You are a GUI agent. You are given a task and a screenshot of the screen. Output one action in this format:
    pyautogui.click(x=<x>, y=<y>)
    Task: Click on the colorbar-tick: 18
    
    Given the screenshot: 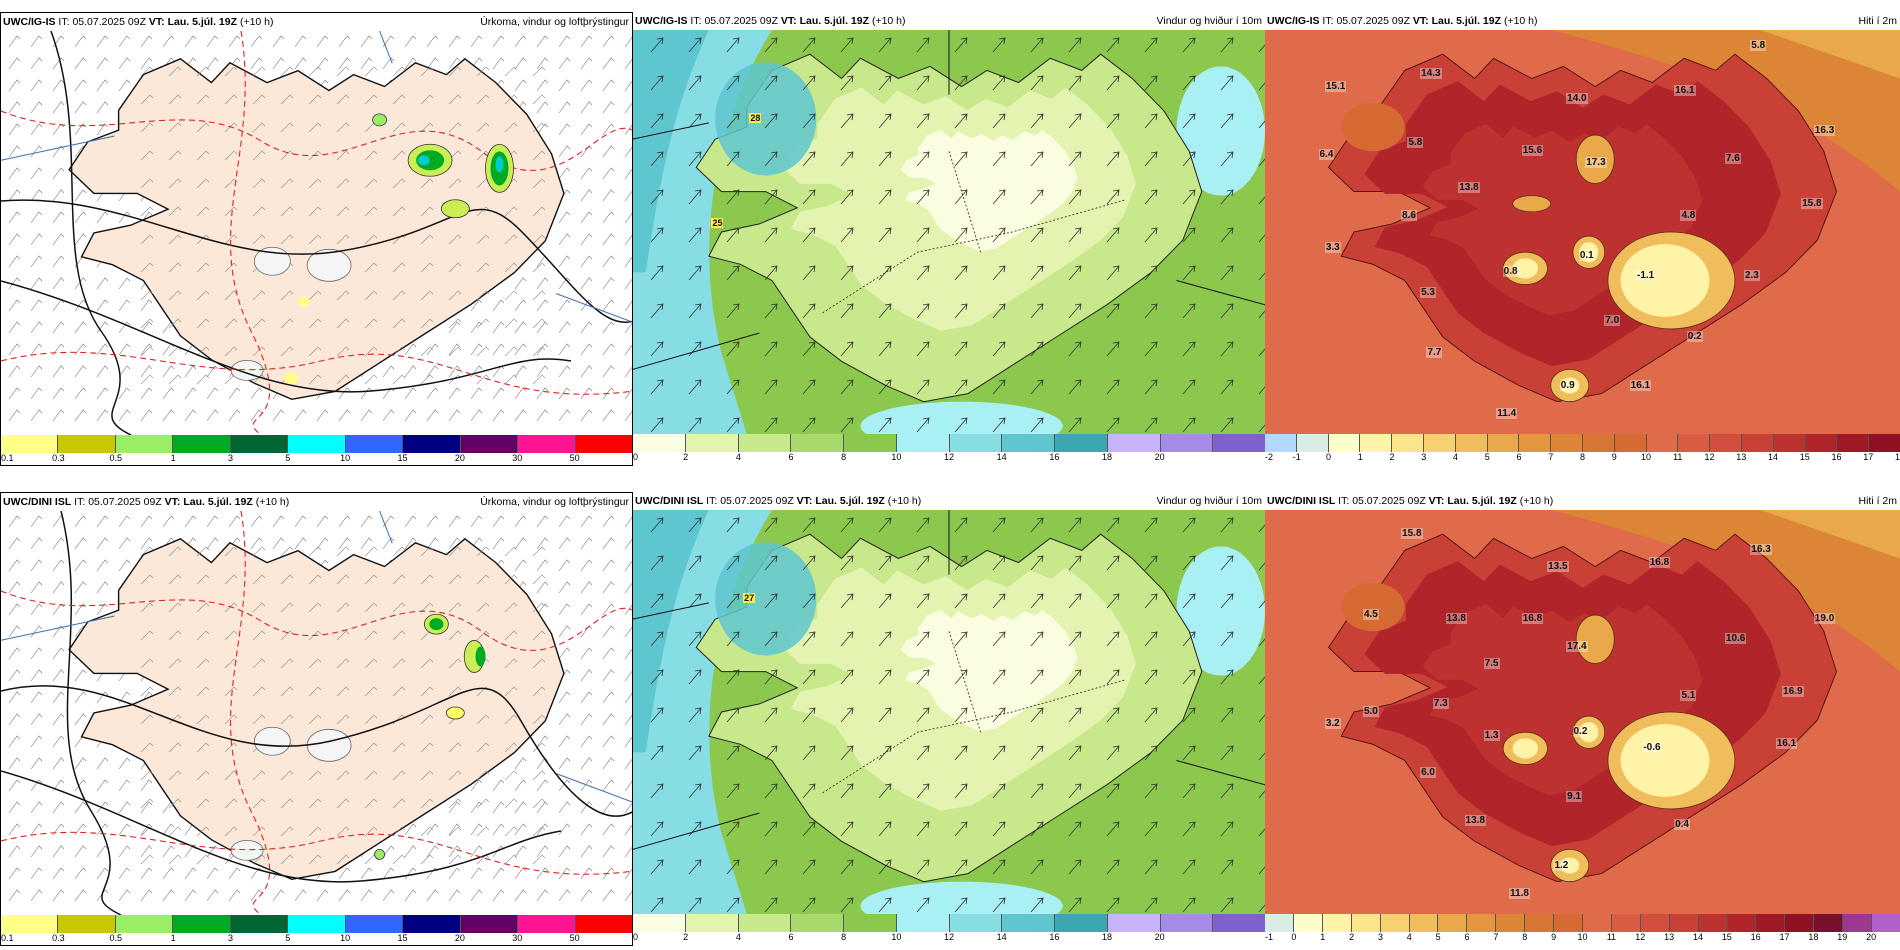 What is the action you would take?
    pyautogui.click(x=1897, y=457)
    